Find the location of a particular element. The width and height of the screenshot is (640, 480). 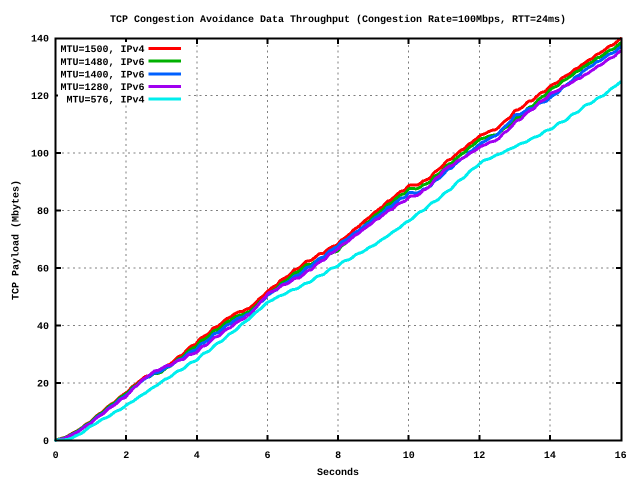

svg-text: 2 is located at coordinates (126, 456).